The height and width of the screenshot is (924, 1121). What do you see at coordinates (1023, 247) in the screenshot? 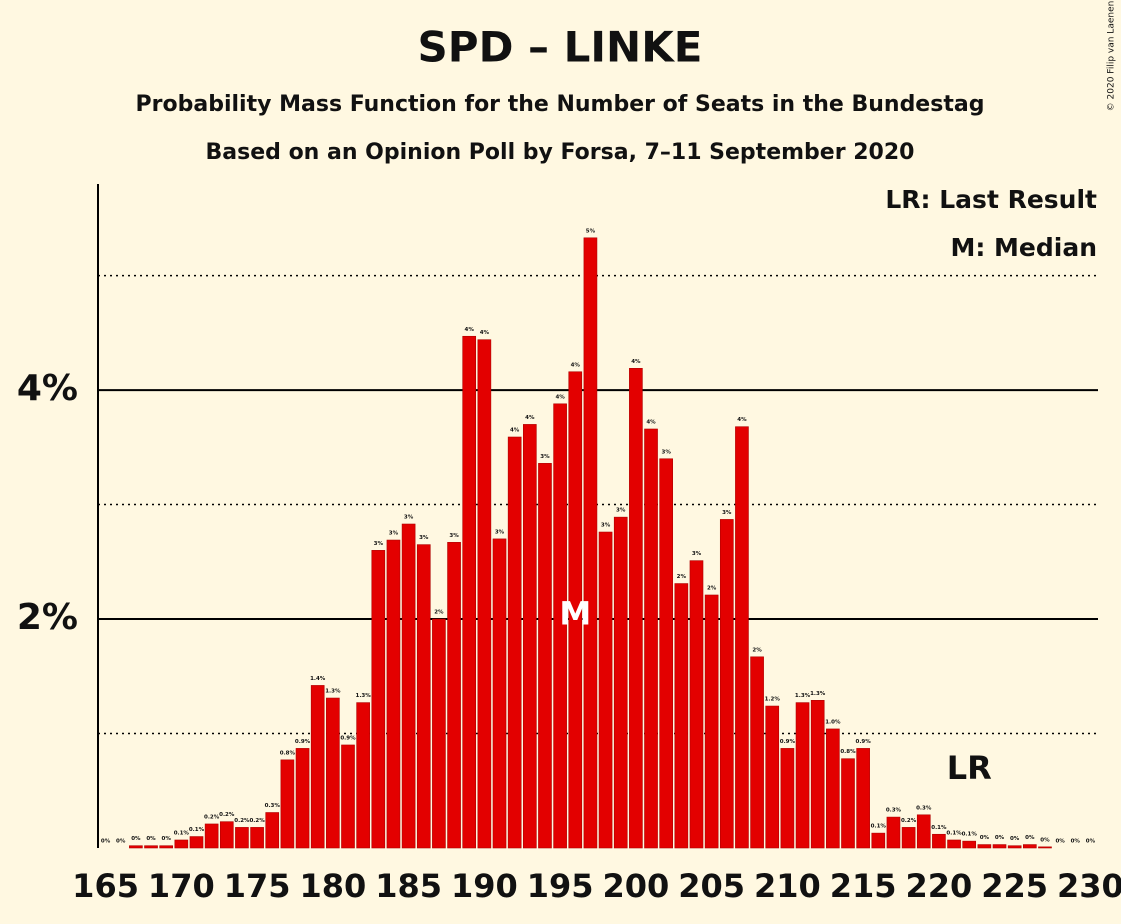
I see `legend-entry: M: Median` at bounding box center [1023, 247].